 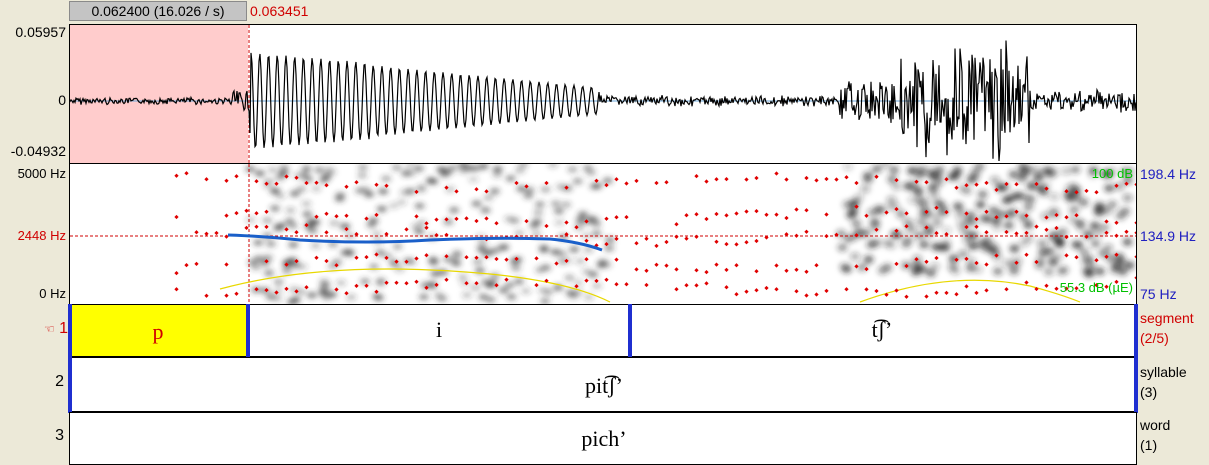 I want to click on interval-label: i, so click(x=439, y=329).